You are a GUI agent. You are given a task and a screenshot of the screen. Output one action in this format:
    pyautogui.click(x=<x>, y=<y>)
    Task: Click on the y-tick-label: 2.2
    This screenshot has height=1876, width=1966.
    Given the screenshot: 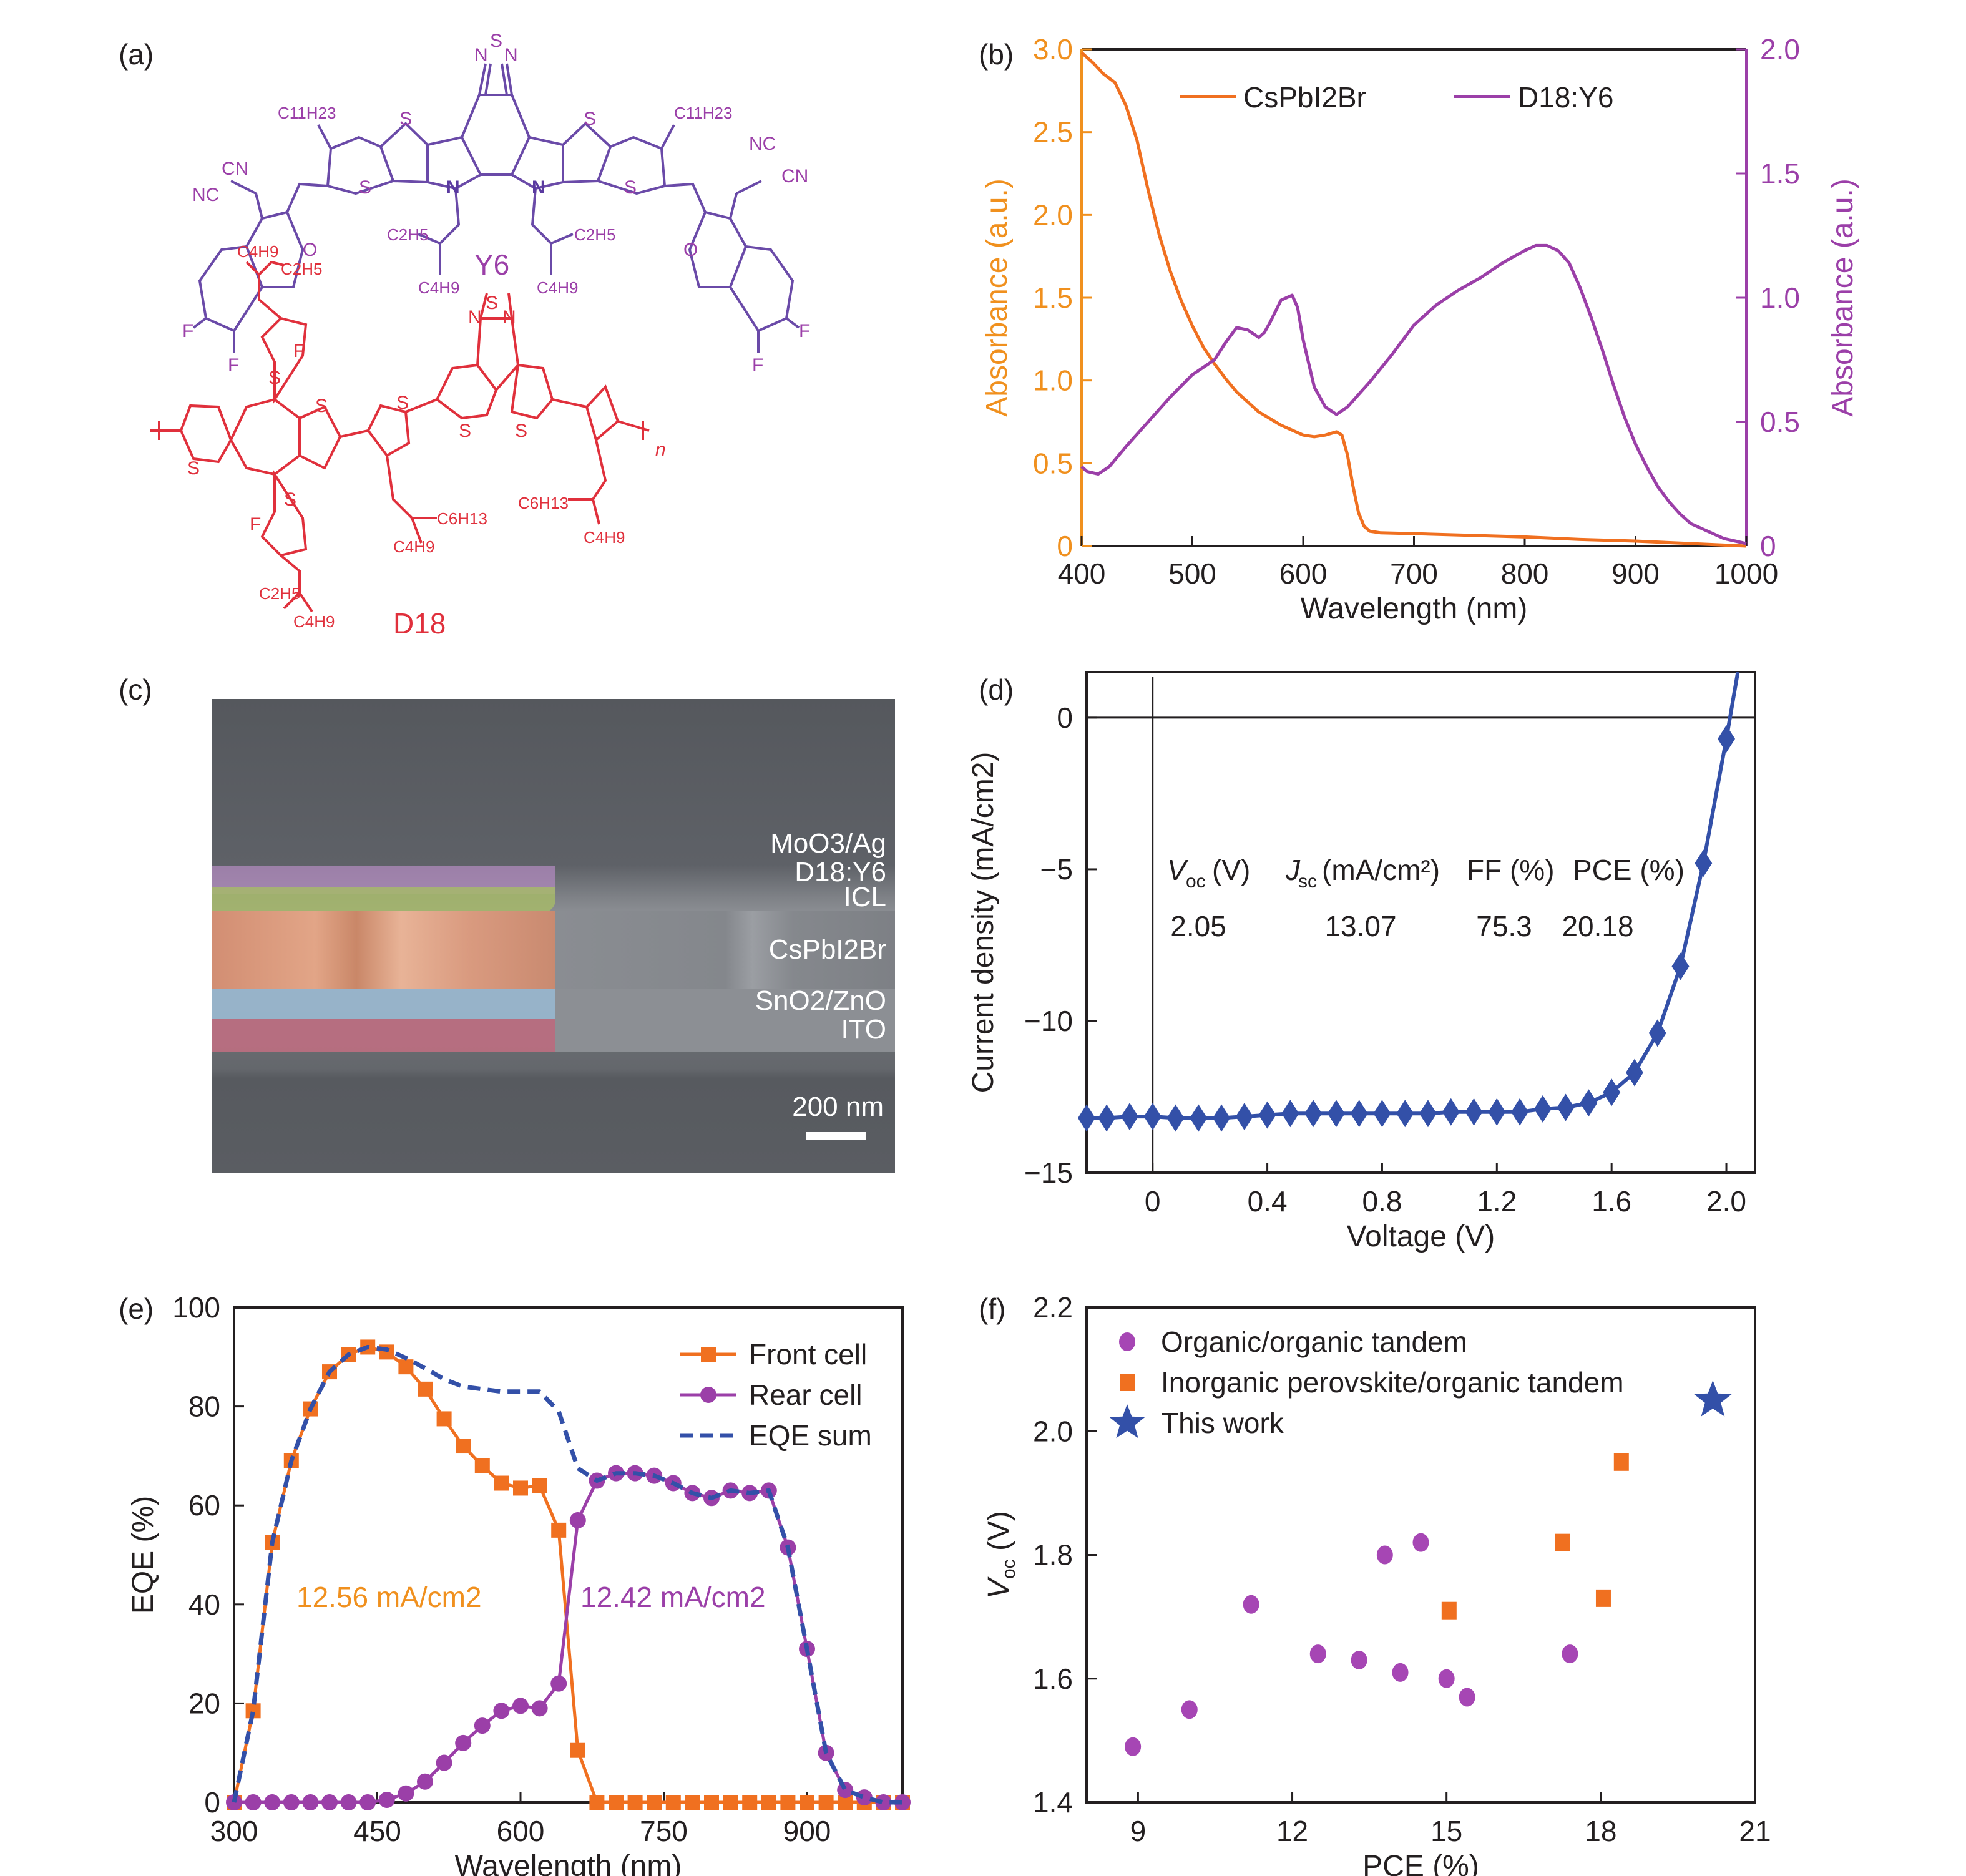 What is the action you would take?
    pyautogui.click(x=1053, y=1307)
    